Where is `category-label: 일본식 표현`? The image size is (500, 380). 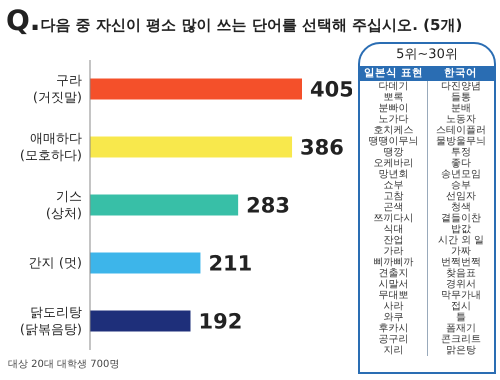
category-label: 일본식 표현 is located at coordinates (393, 73).